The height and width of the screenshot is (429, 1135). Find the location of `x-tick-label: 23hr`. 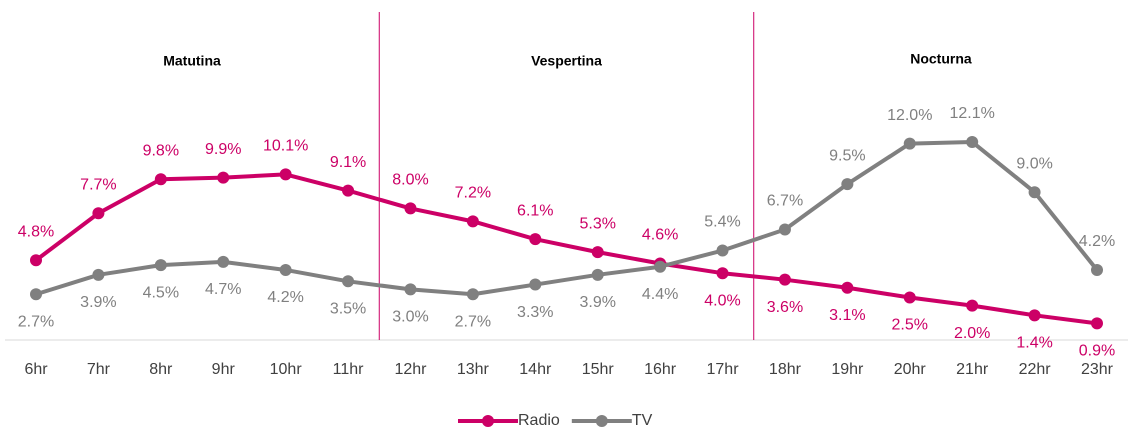

x-tick-label: 23hr is located at coordinates (1097, 369).